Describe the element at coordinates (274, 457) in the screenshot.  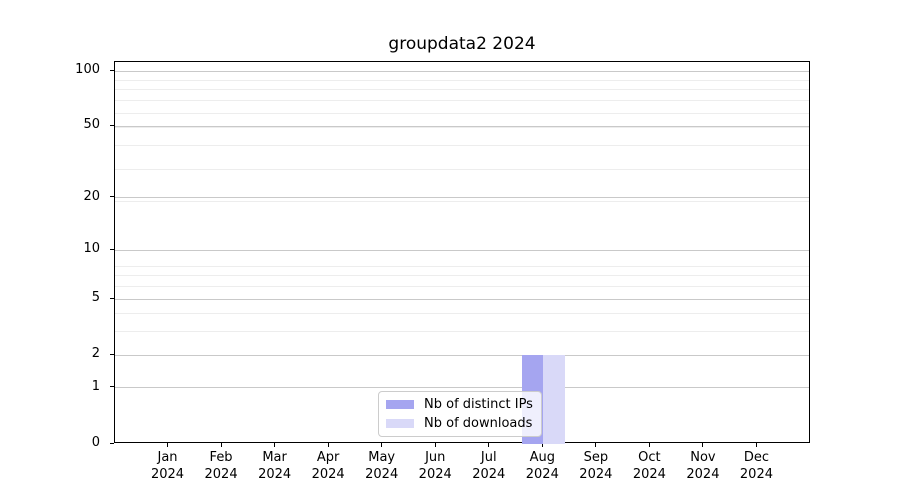
I see `x-tick-month: Mar` at that location.